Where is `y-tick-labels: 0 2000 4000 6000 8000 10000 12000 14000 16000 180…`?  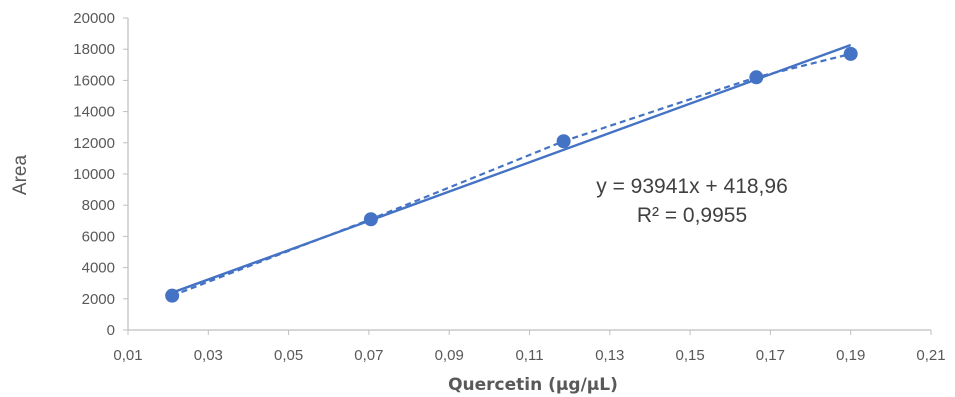
y-tick-labels: 0 2000 4000 6000 8000 10000 12000 14000 16000 180… is located at coordinates (100, 174).